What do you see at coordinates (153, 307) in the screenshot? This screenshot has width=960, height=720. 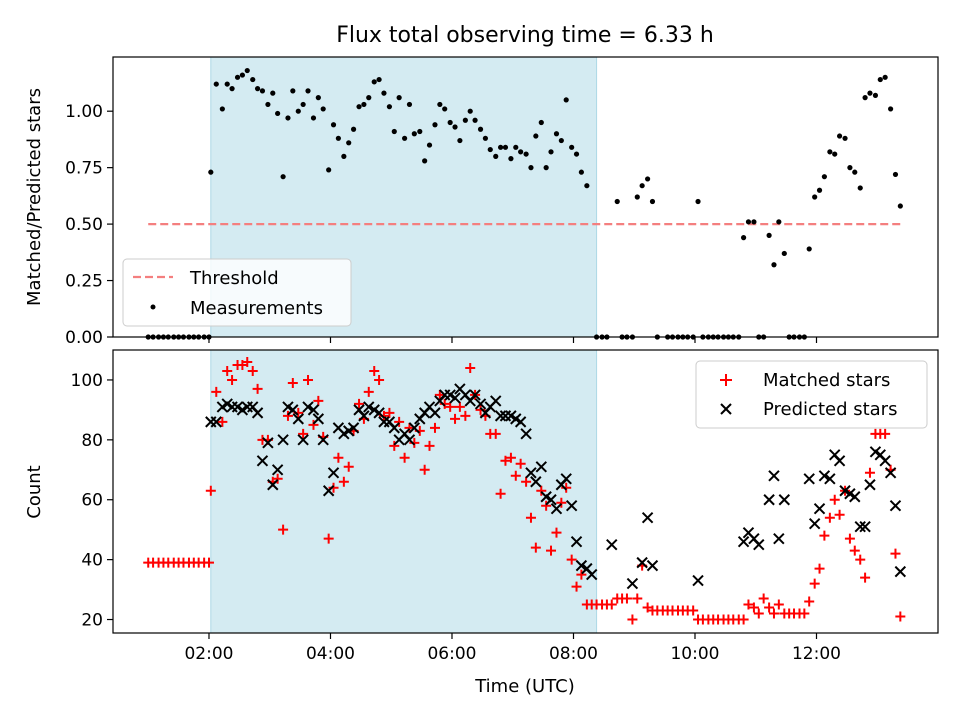 I see `legend-measurements-swatch` at bounding box center [153, 307].